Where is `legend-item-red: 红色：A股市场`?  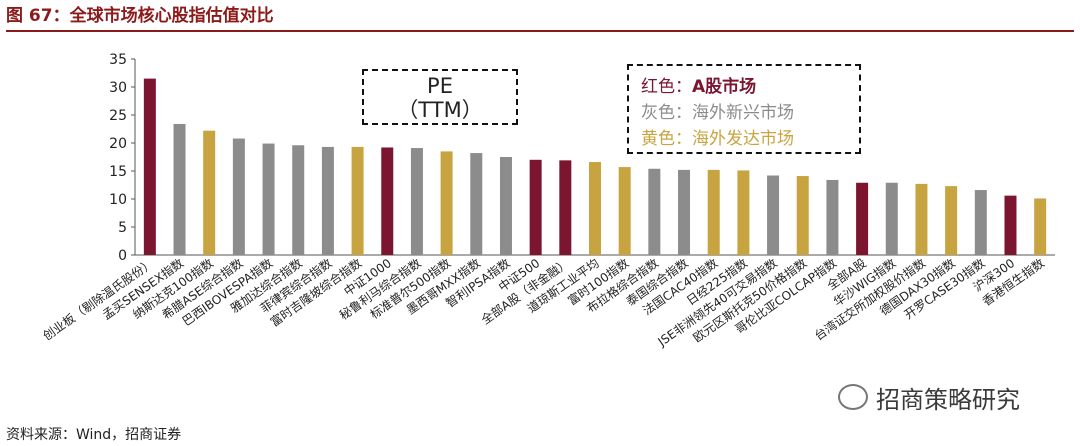 legend-item-red: 红色：A股市场 is located at coordinates (750, 87).